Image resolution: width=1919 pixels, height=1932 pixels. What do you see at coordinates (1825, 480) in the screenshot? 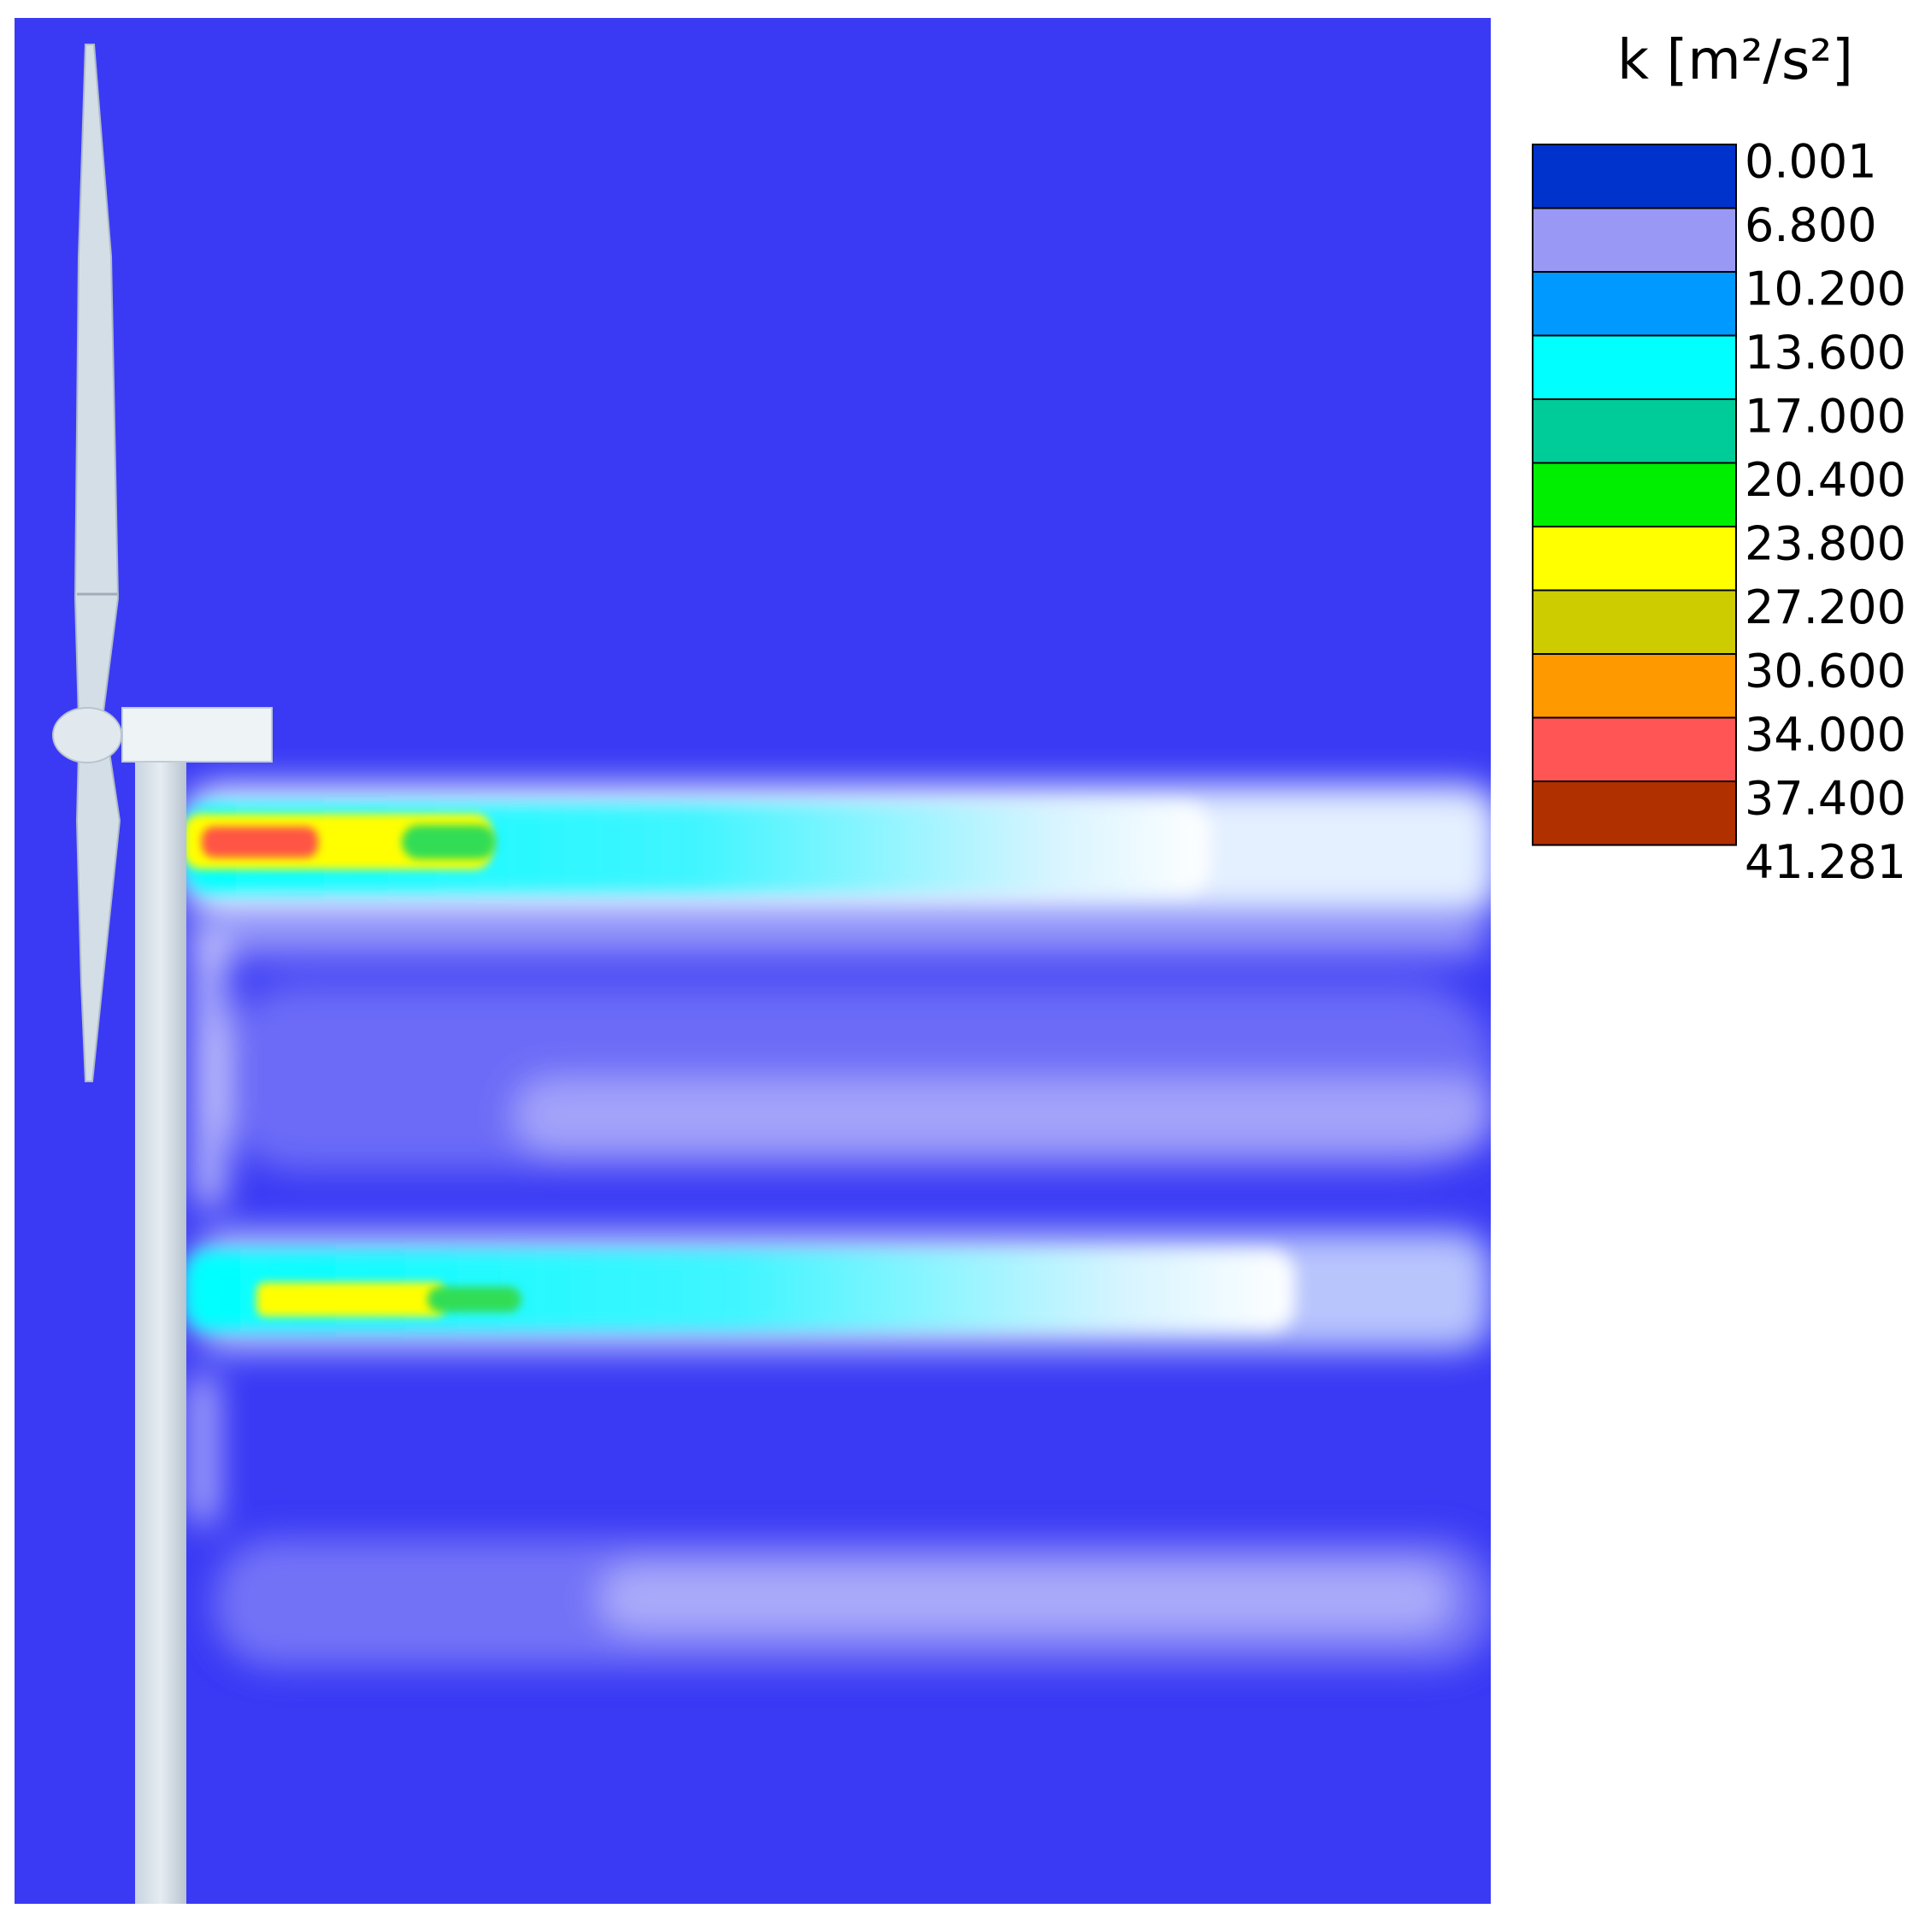
I see `legend-level-label: 20.400` at bounding box center [1825, 480].